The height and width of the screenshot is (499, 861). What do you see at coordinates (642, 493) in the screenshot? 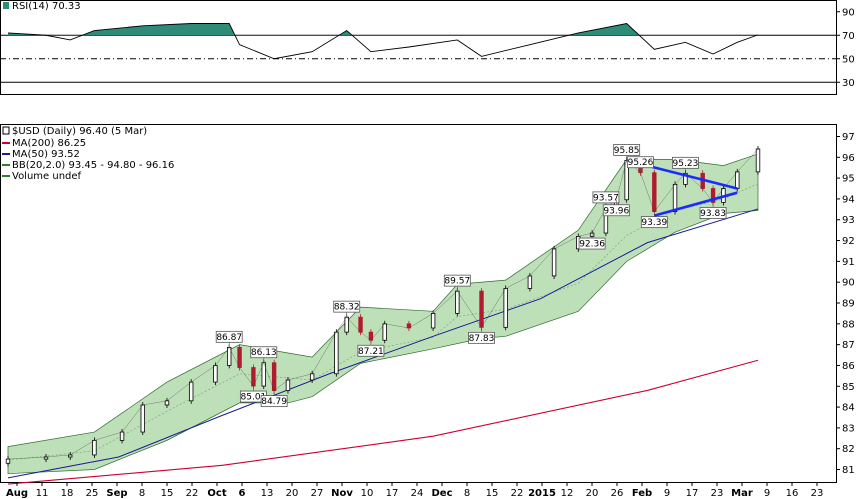
I see `x-tick-label: Feb` at bounding box center [642, 493].